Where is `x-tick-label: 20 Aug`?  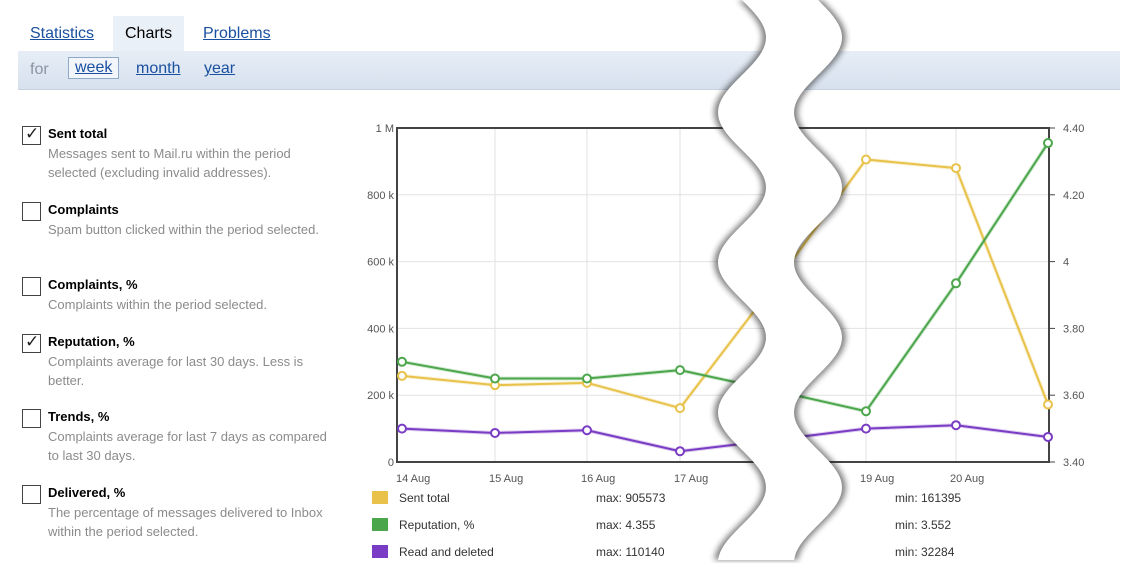
x-tick-label: 20 Aug is located at coordinates (967, 479).